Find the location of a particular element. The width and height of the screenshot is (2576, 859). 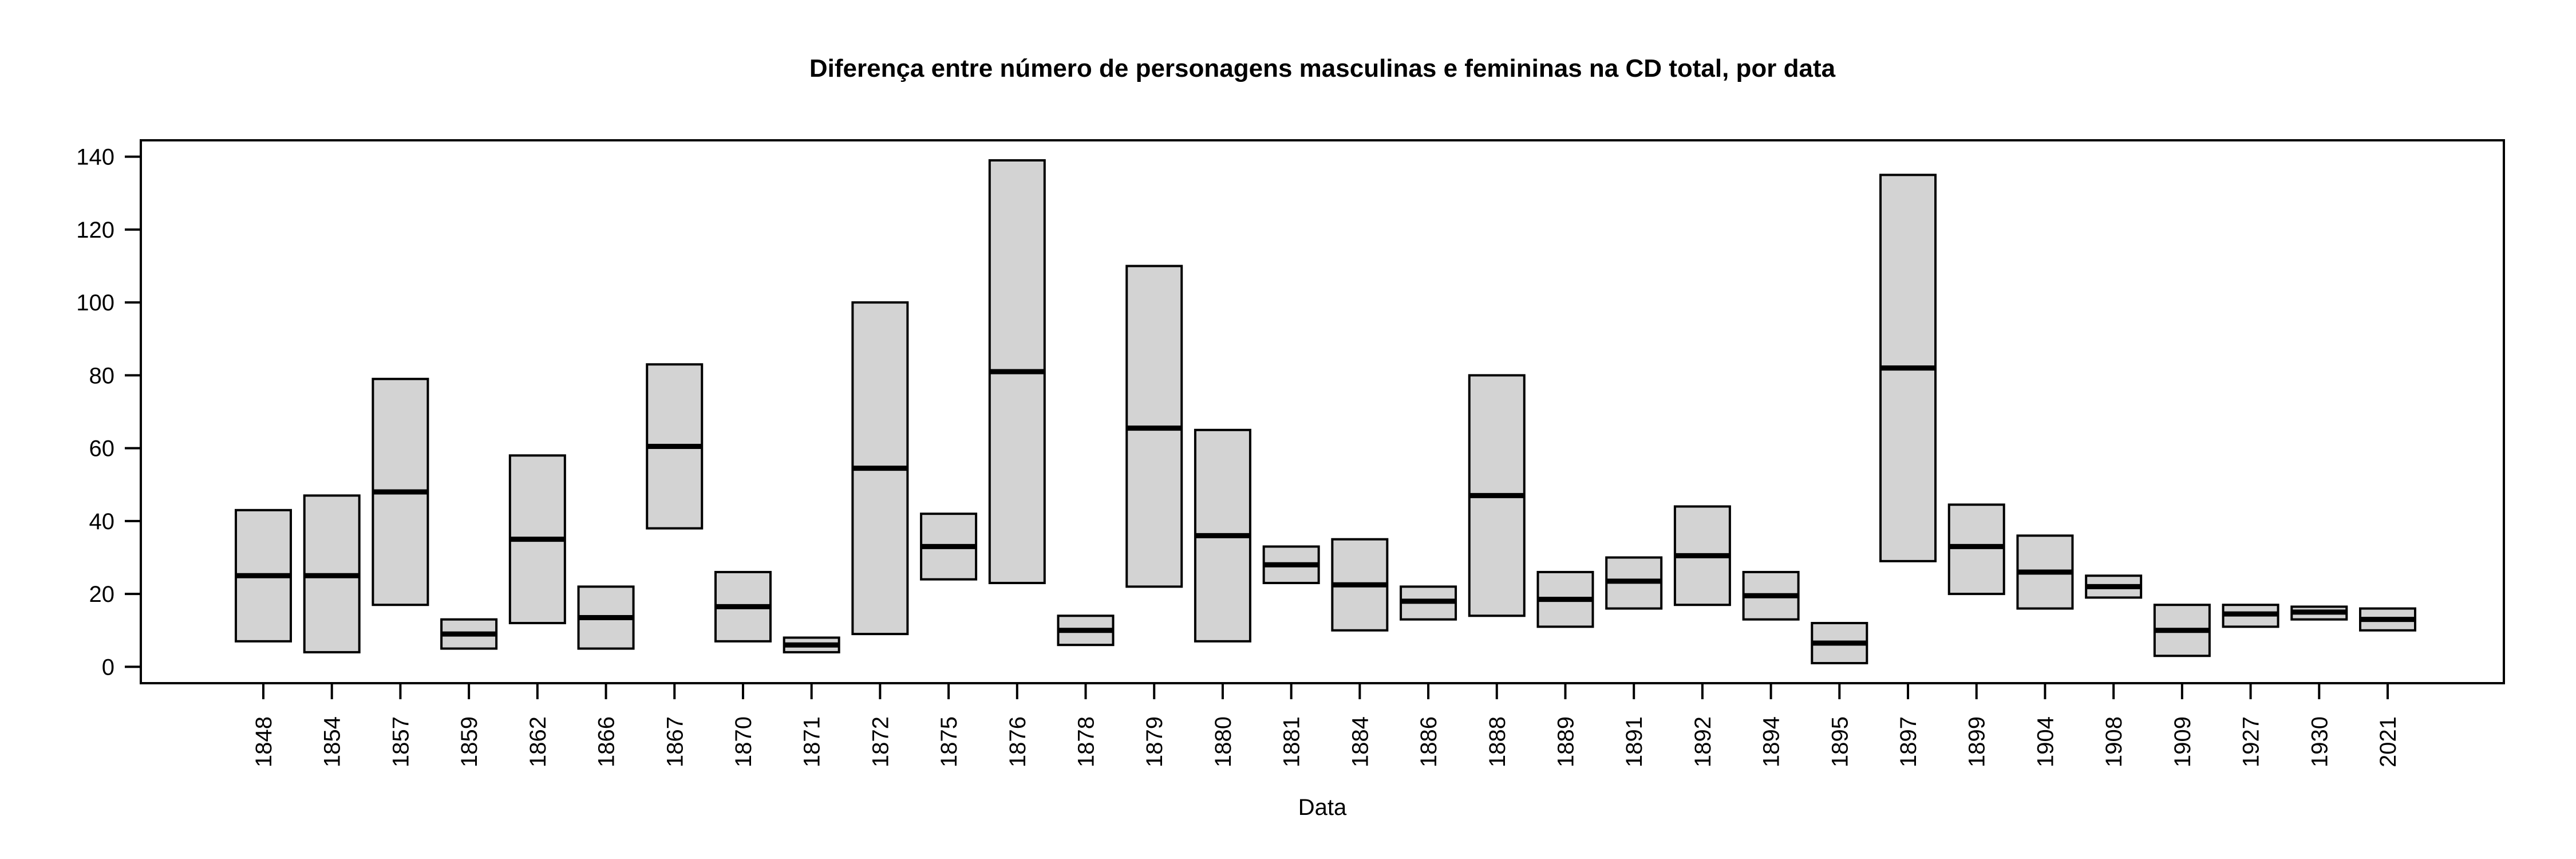

x-tick-label-1909: 1909 is located at coordinates (2182, 741).